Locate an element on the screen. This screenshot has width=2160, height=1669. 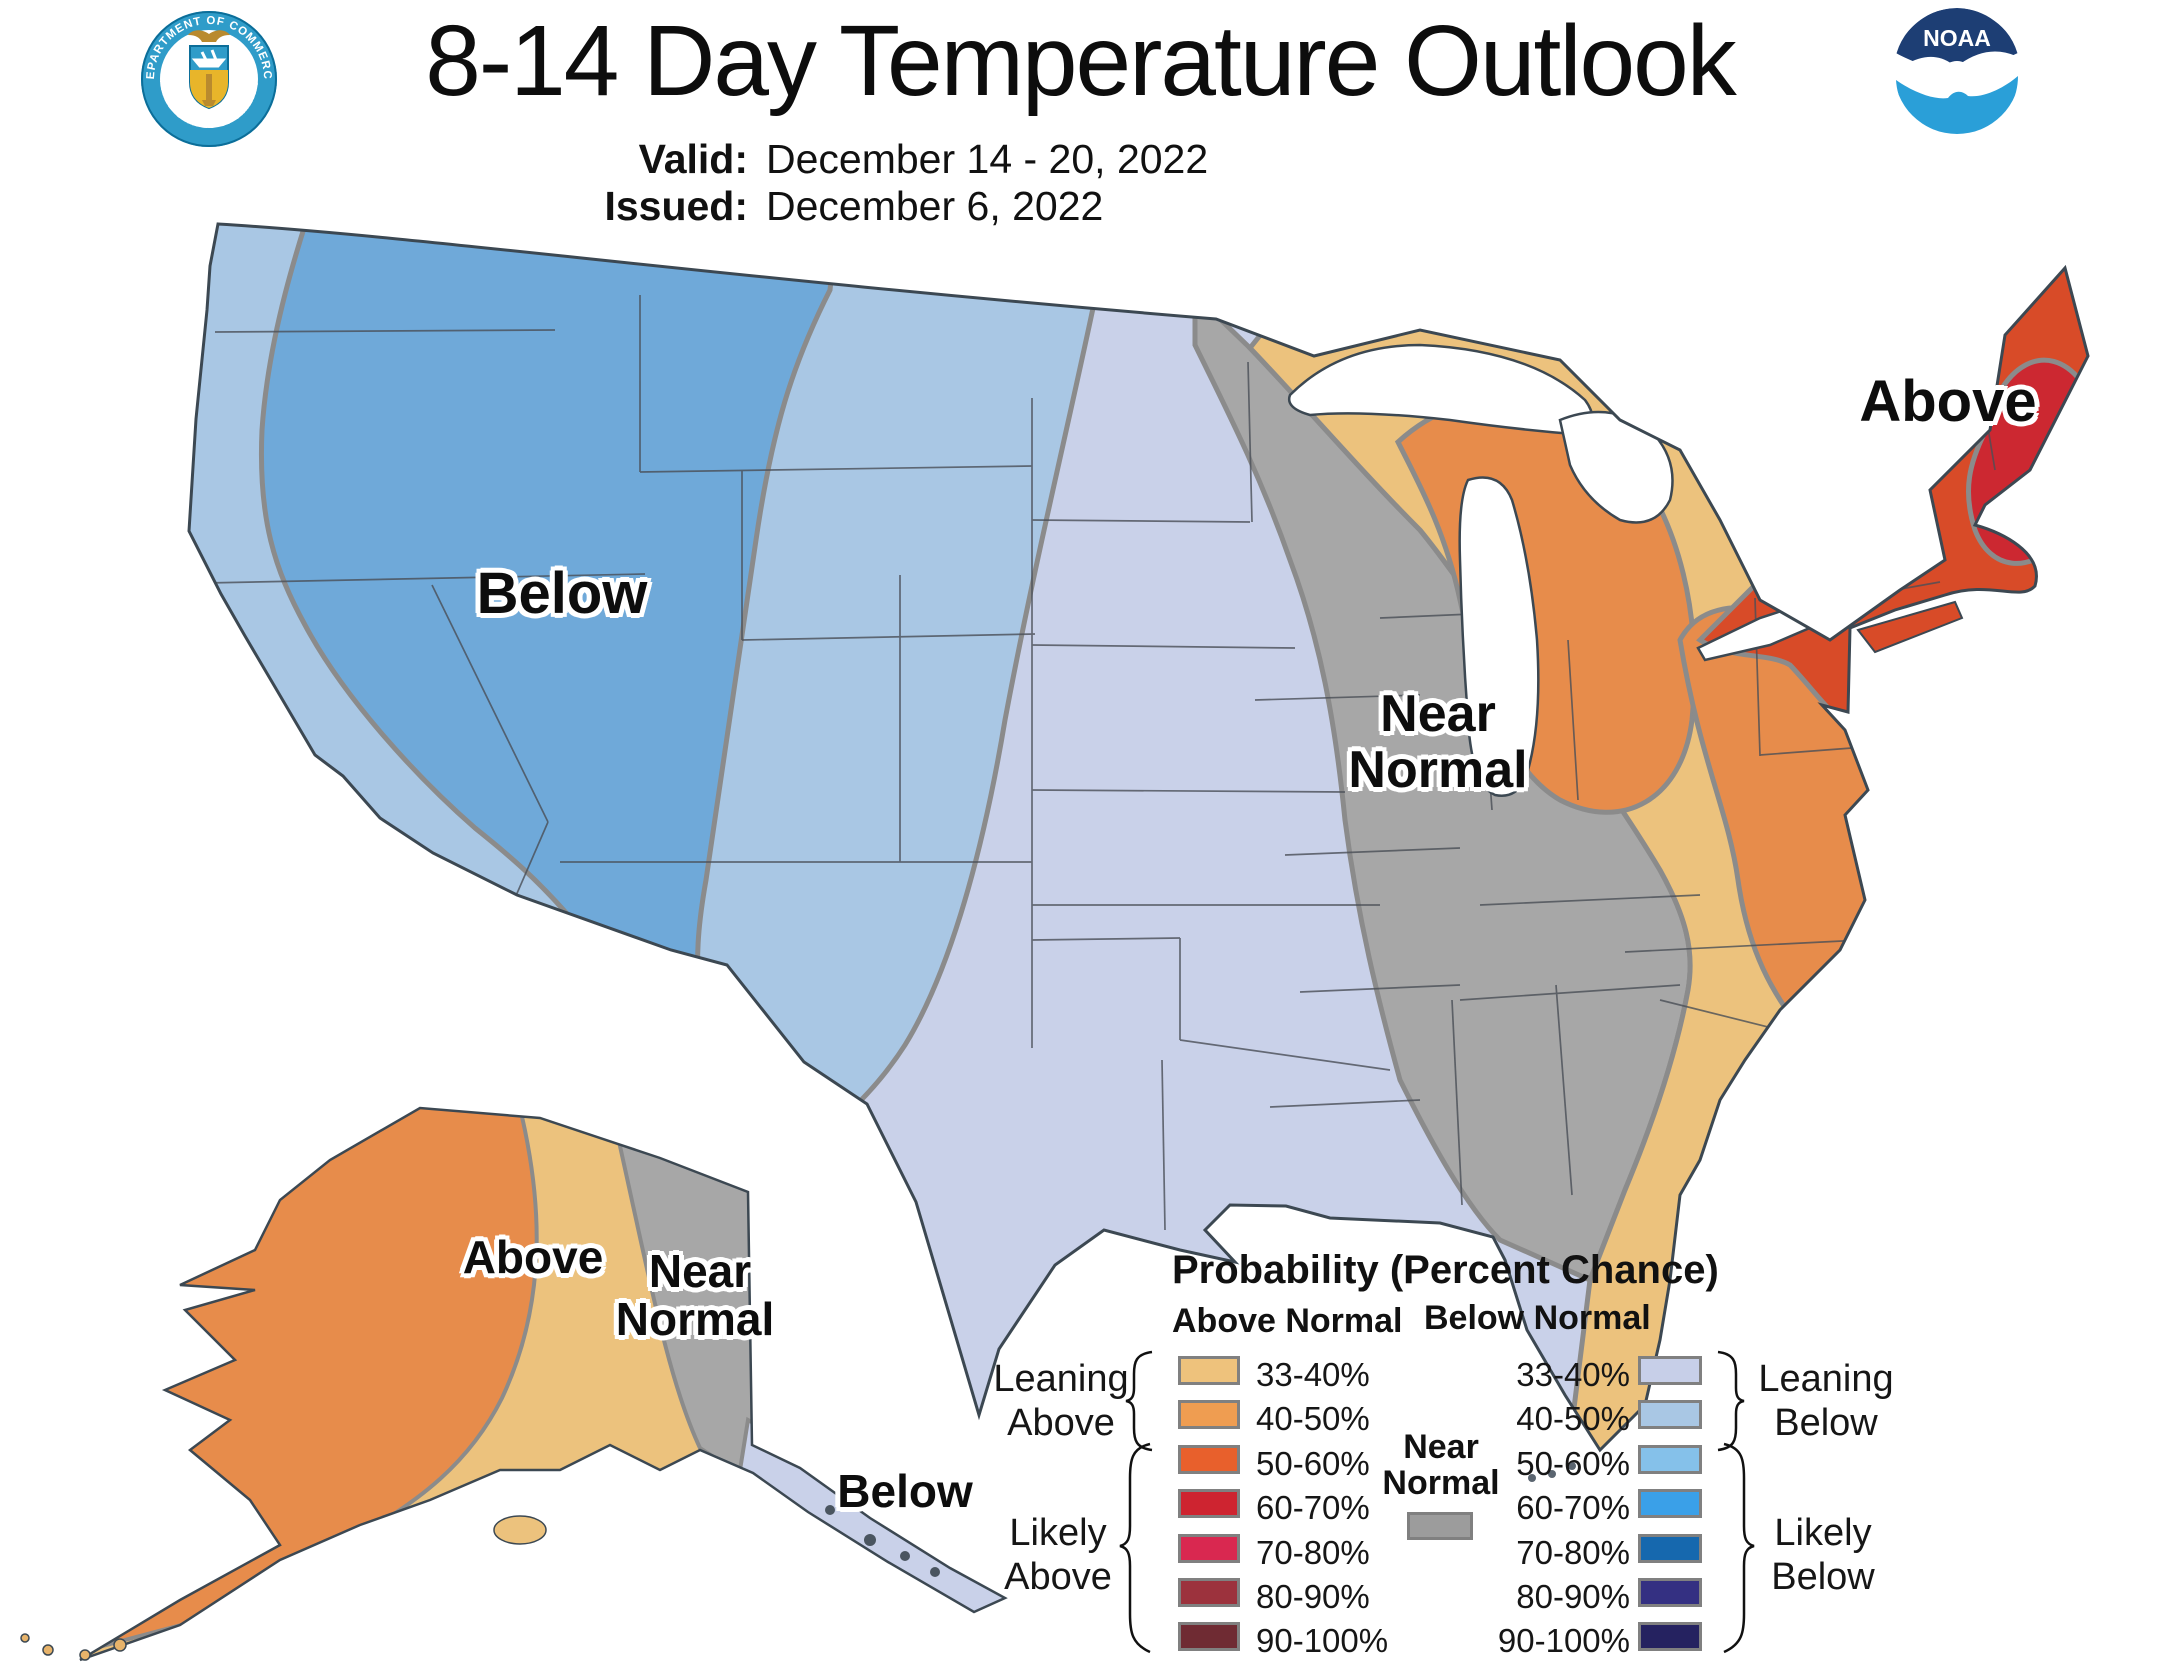
issued-label: Issued: is located at coordinates (676, 206).